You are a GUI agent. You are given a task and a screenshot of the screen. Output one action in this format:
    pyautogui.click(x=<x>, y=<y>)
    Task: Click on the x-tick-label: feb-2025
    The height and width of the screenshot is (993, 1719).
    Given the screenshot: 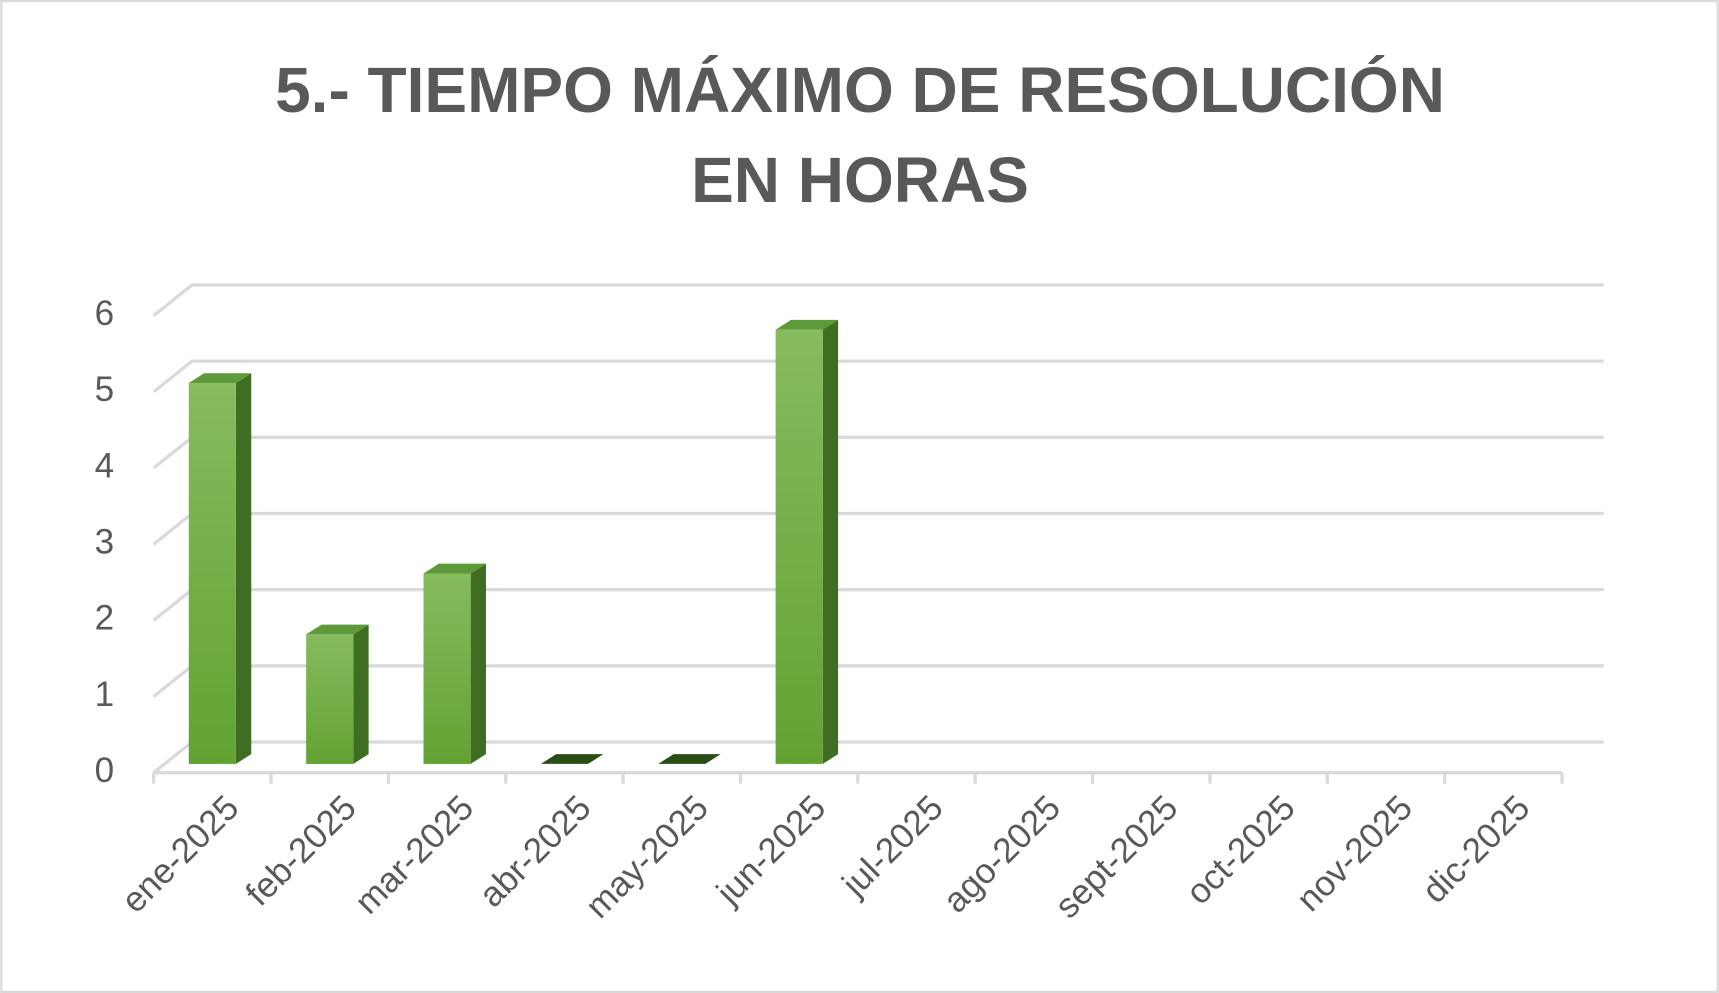 What is the action you would take?
    pyautogui.click(x=300, y=850)
    